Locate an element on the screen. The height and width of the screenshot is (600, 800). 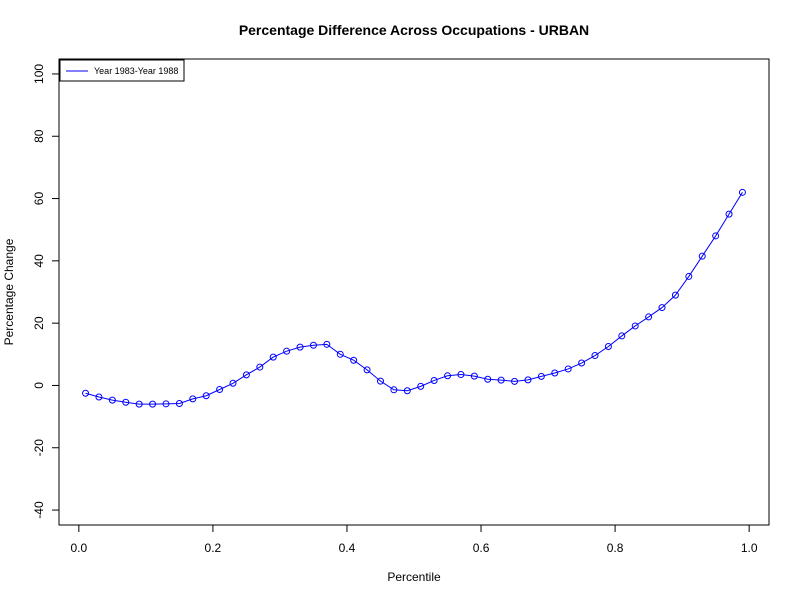
x-tick-label: 0.2 is located at coordinates (213, 548).